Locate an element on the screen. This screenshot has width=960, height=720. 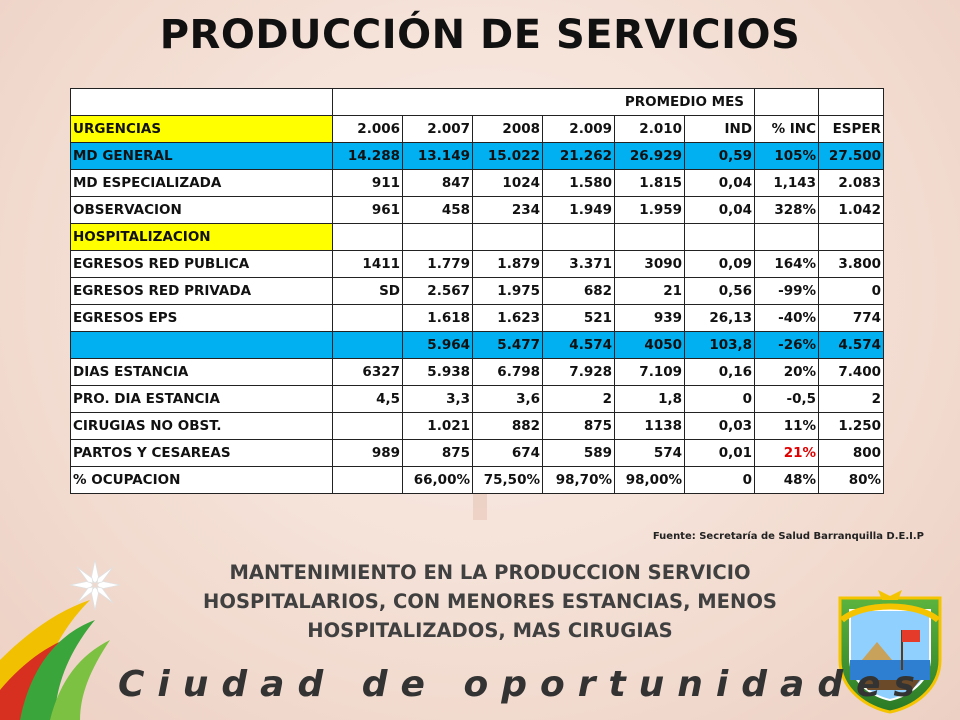
table-cell: 0,01 is located at coordinates (719, 453).